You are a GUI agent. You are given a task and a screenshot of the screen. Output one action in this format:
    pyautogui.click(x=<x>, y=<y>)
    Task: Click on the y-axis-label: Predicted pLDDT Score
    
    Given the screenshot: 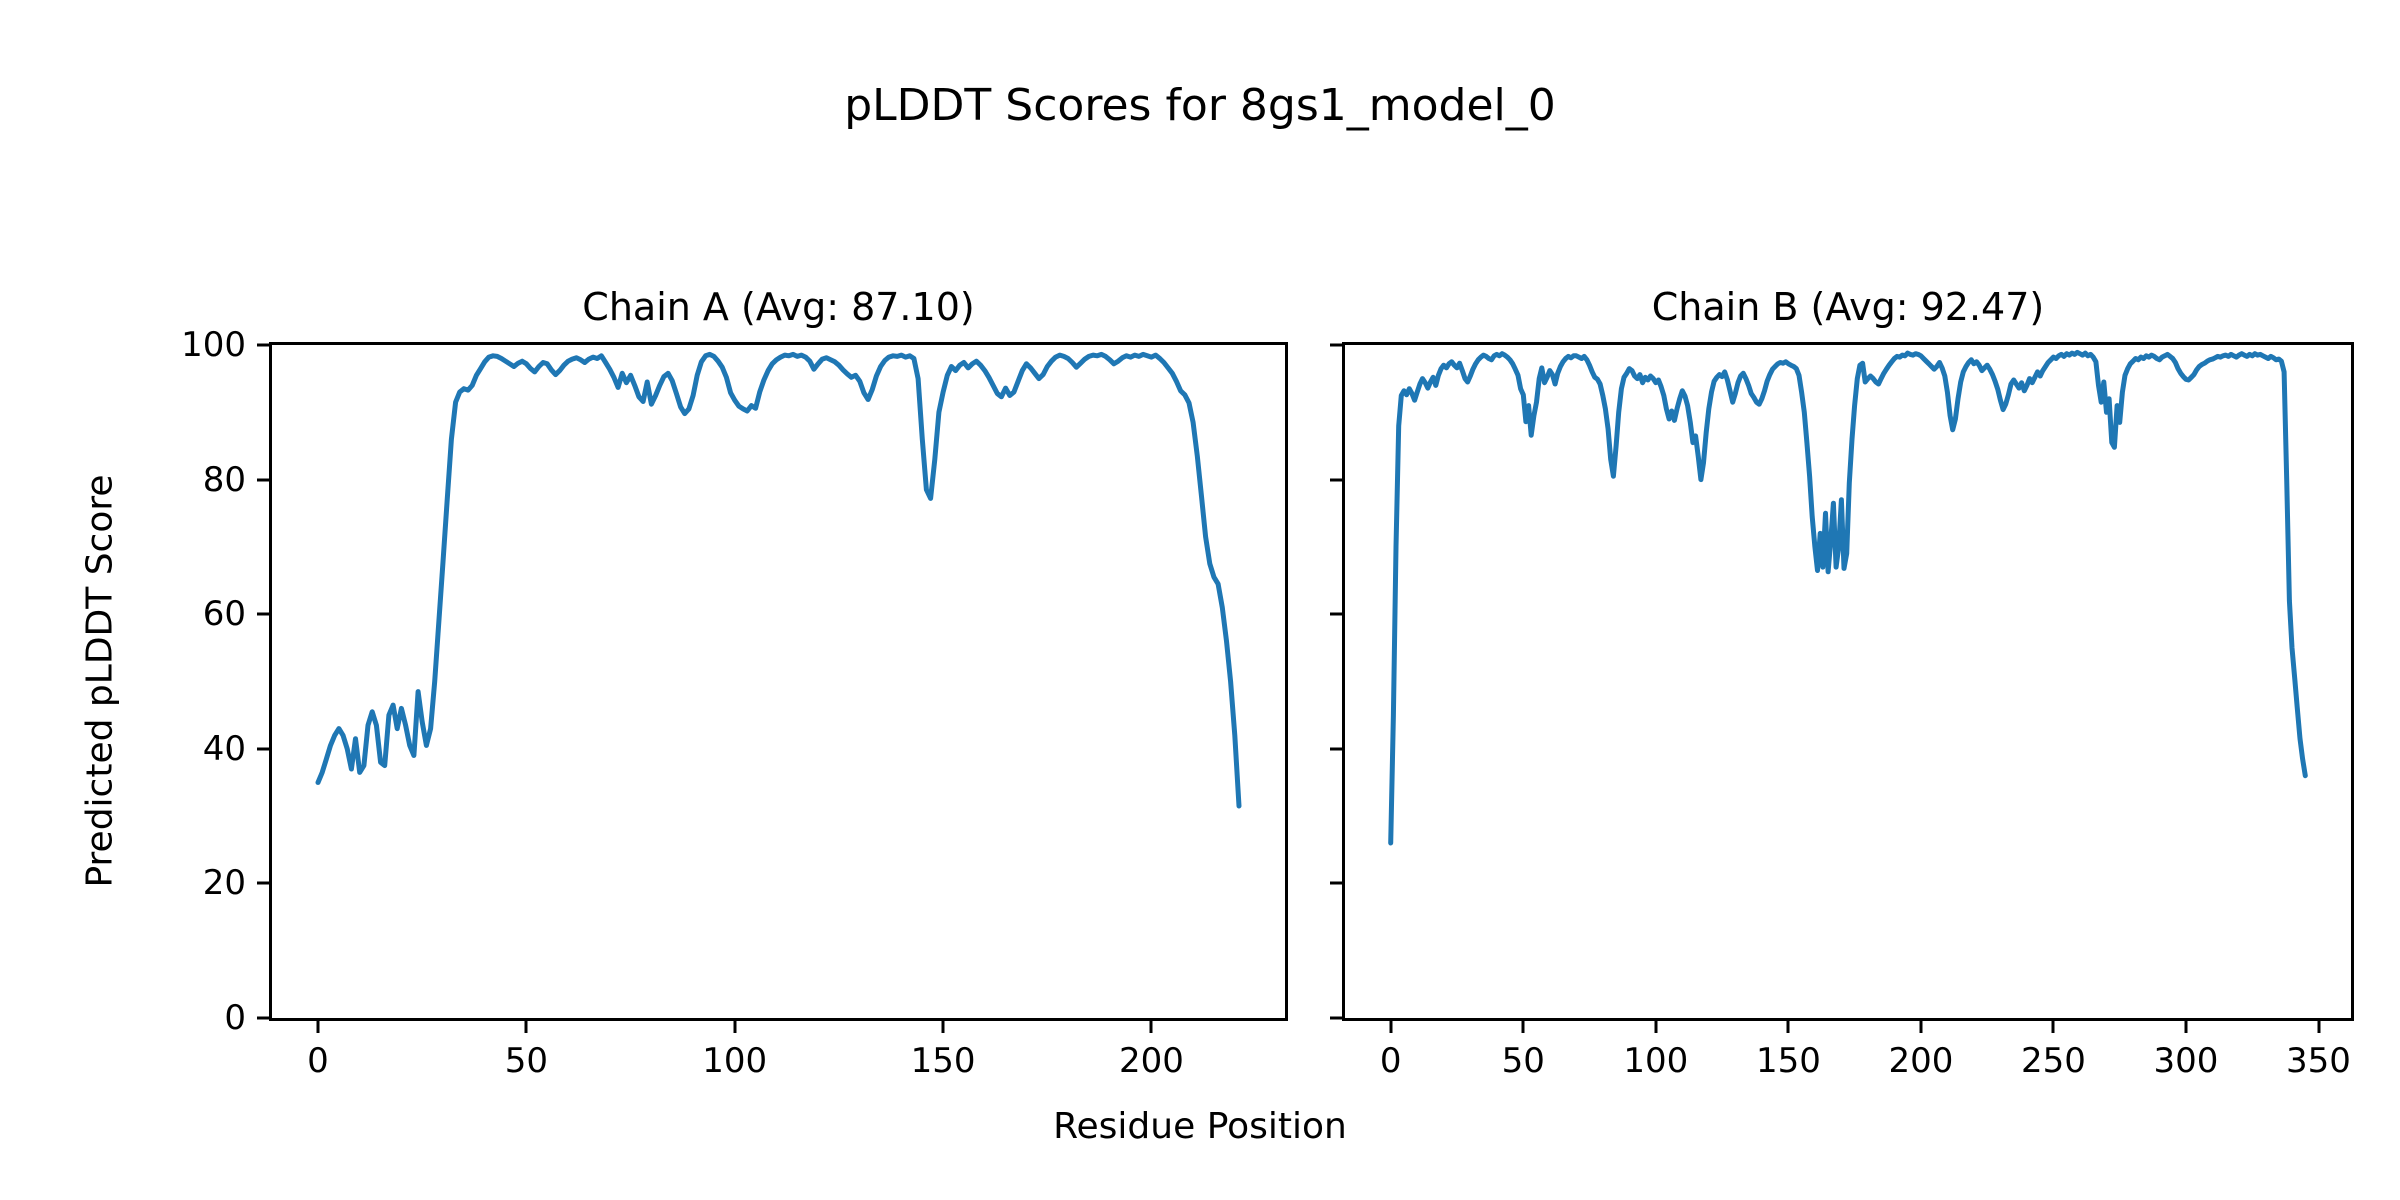 What is the action you would take?
    pyautogui.click(x=100, y=681)
    